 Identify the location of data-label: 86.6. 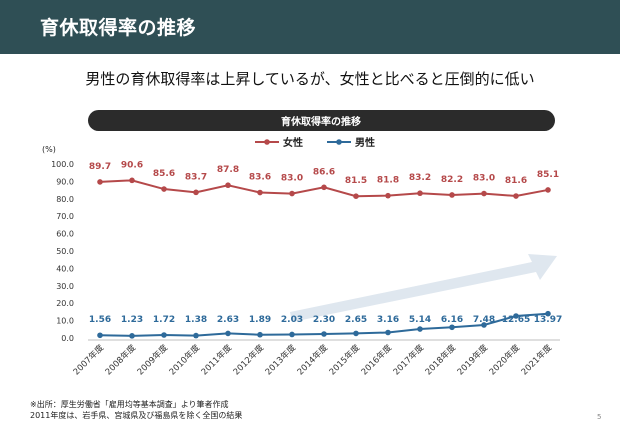
(324, 172).